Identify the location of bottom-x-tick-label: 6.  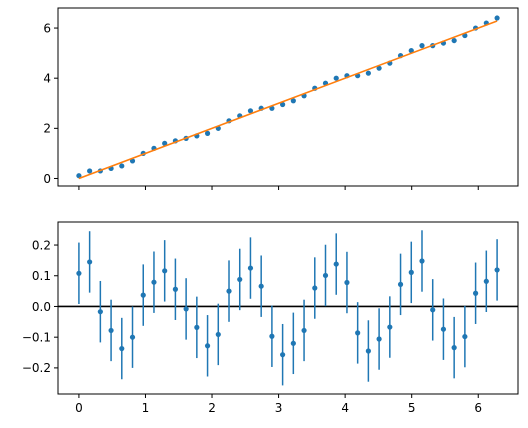
(478, 408).